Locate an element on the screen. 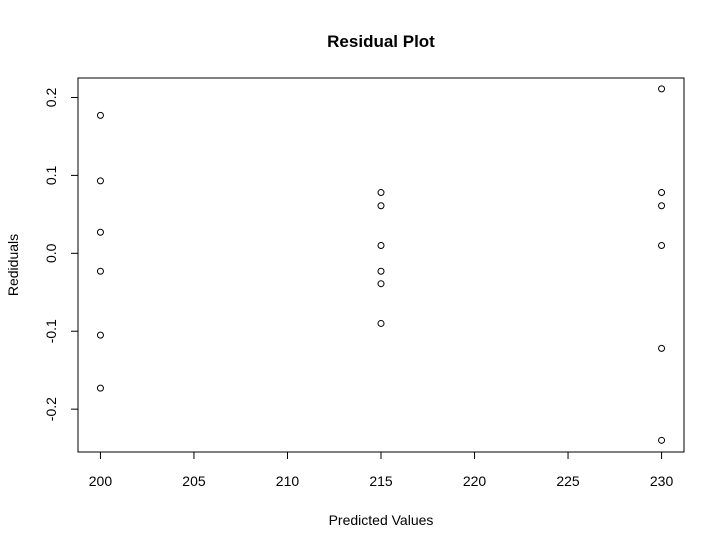  y-axis-label: Rediduals is located at coordinates (13, 265).